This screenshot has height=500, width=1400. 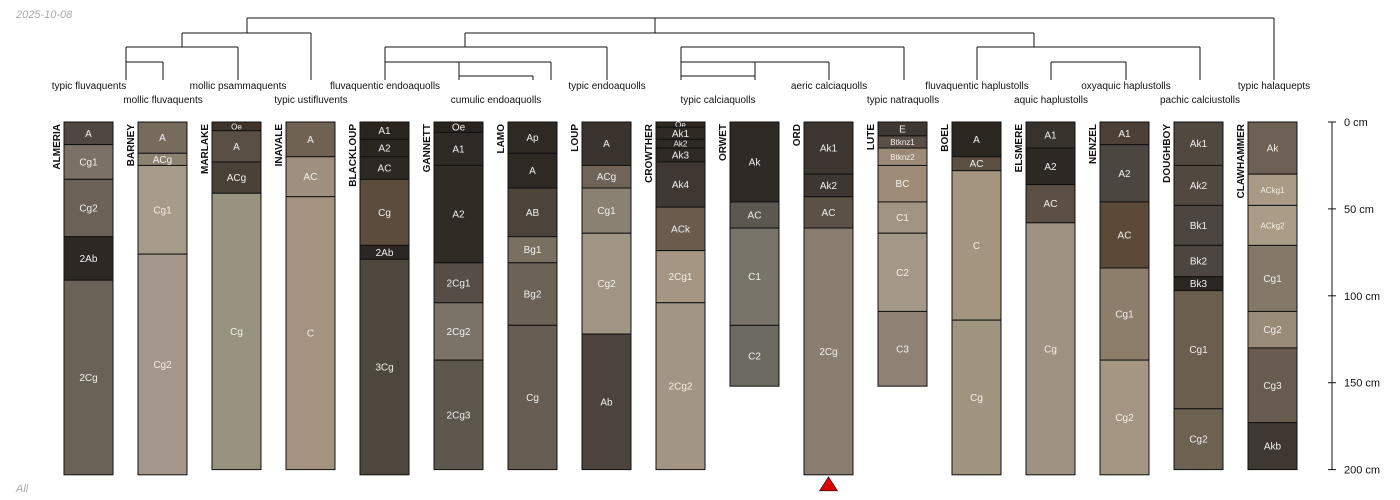 I want to click on profile-name: BLACKLOUP, so click(x=353, y=155).